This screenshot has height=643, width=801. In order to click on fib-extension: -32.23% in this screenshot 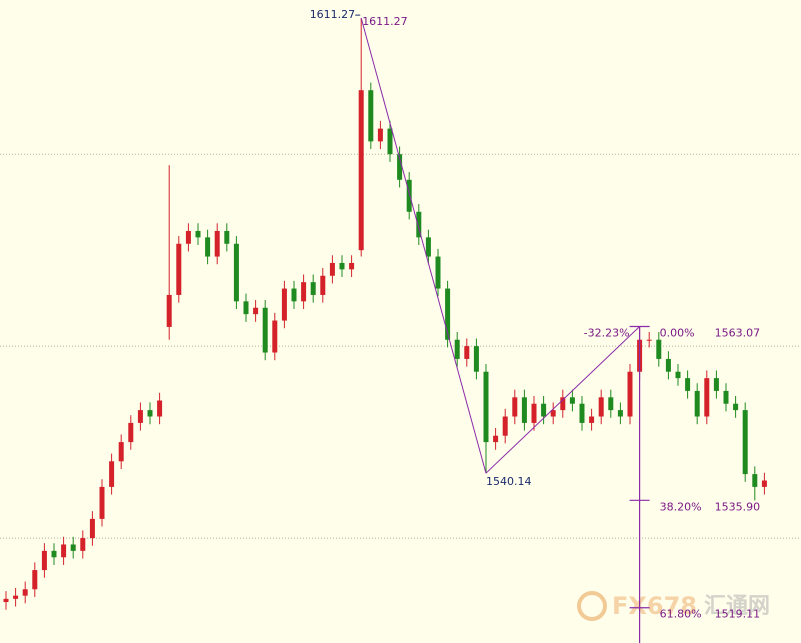, I will do `click(607, 332)`.